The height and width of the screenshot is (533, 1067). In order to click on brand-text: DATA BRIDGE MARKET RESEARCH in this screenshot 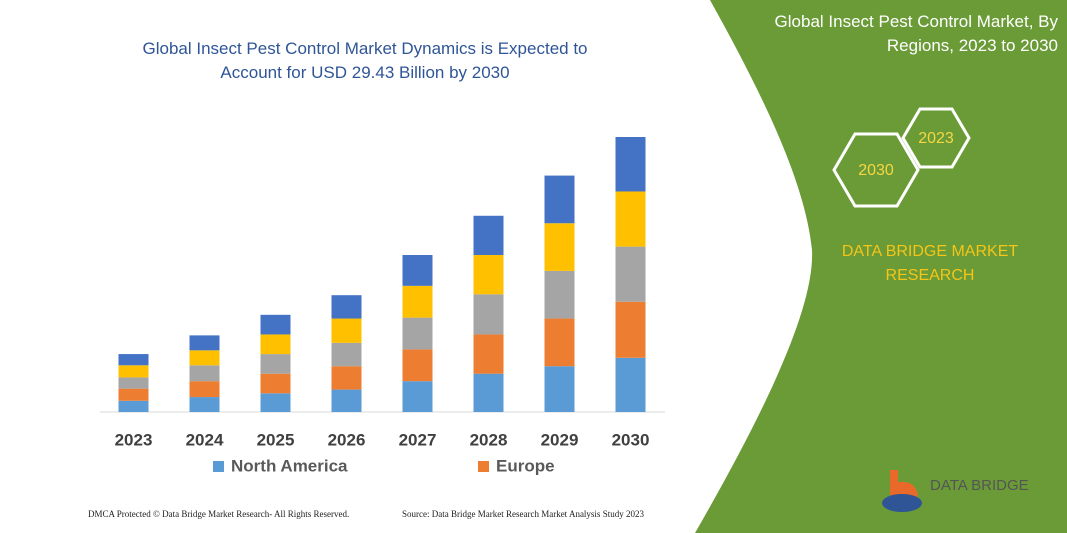, I will do `click(930, 263)`.